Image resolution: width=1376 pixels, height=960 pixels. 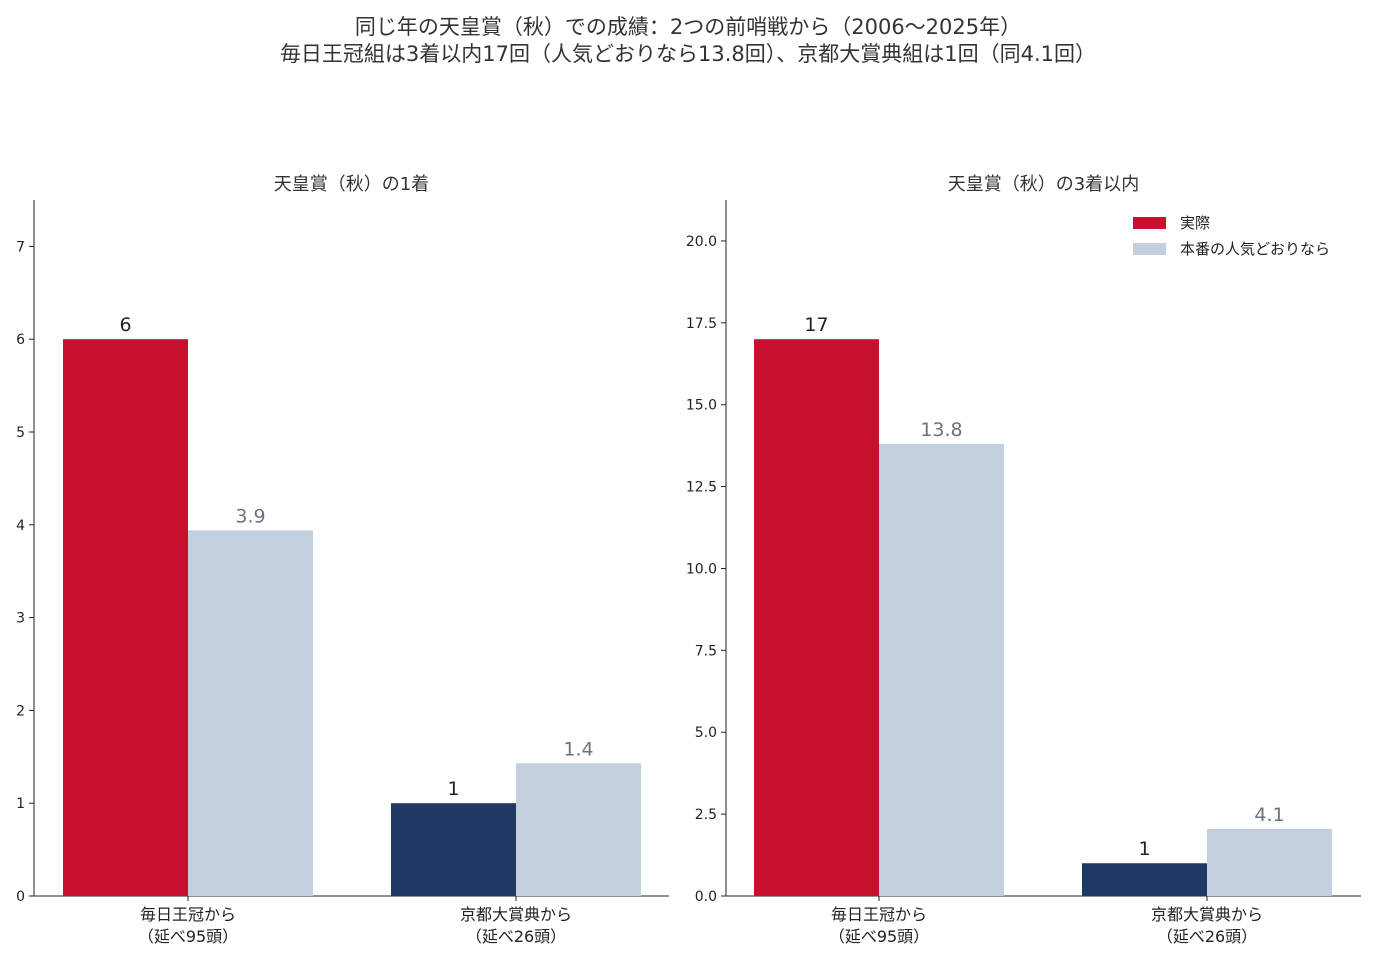 What do you see at coordinates (250, 516) in the screenshot?
I see `data-label-expected: 3.9` at bounding box center [250, 516].